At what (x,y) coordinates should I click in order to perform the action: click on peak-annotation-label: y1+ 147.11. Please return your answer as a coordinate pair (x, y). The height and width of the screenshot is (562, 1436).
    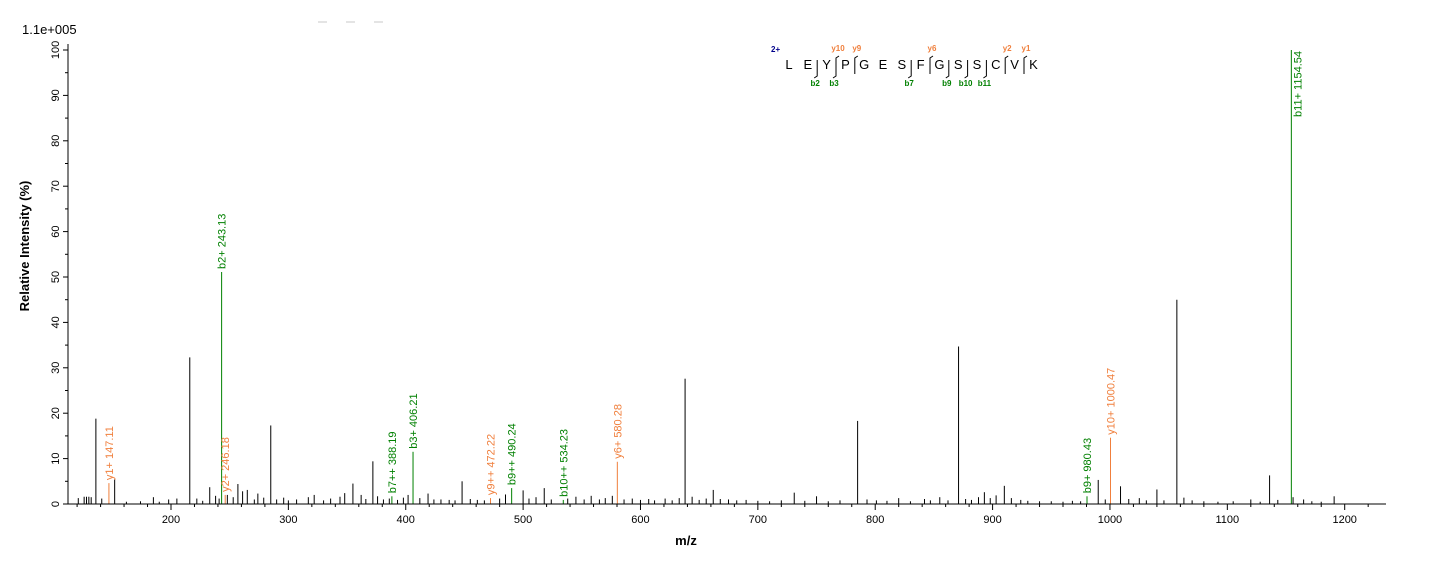
    Looking at the image, I should click on (110, 453).